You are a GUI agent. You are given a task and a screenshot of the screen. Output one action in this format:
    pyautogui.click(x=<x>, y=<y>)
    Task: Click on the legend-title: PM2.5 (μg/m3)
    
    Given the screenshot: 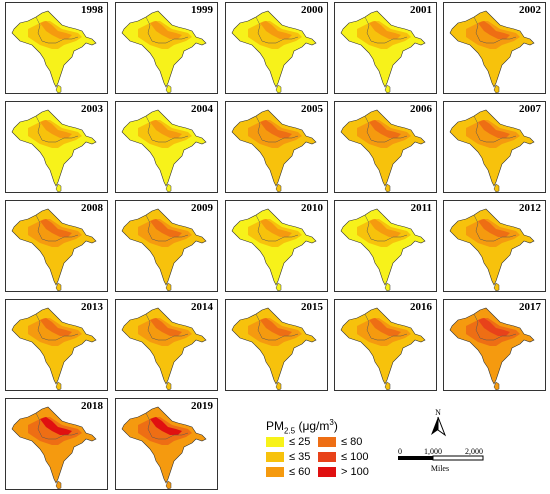 What is the action you would take?
    pyautogui.click(x=302, y=427)
    